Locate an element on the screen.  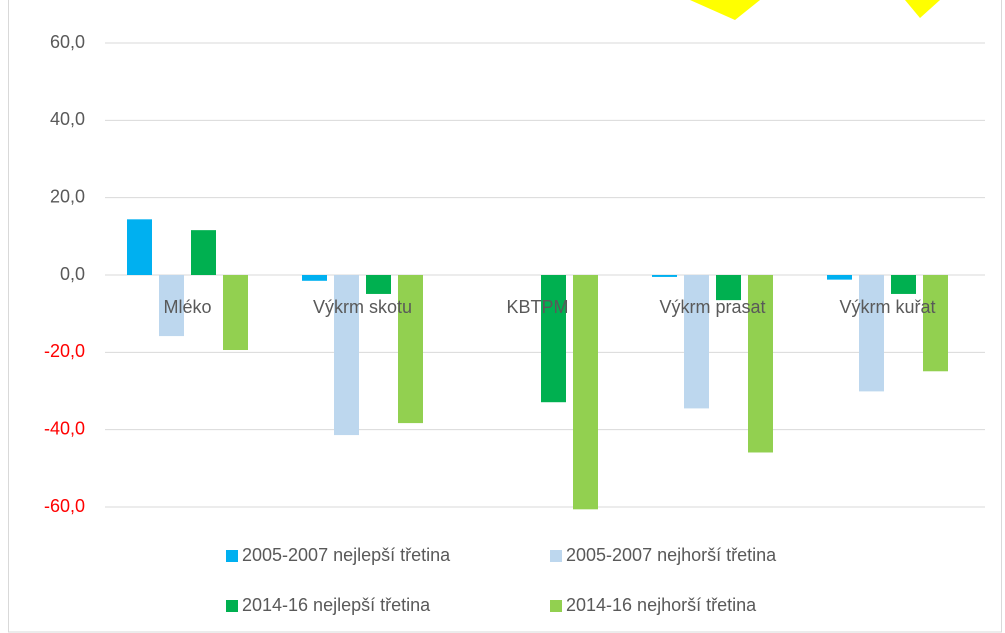
x-tick-label: KBTPM is located at coordinates (537, 307).